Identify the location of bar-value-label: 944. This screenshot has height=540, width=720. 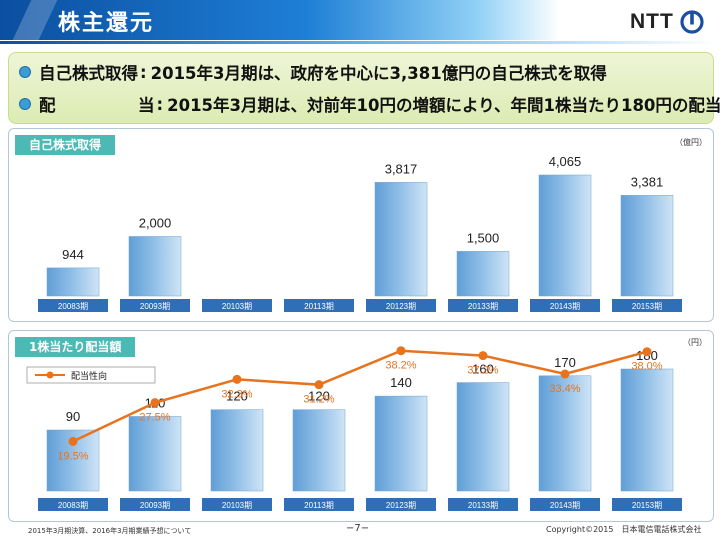
(73, 254).